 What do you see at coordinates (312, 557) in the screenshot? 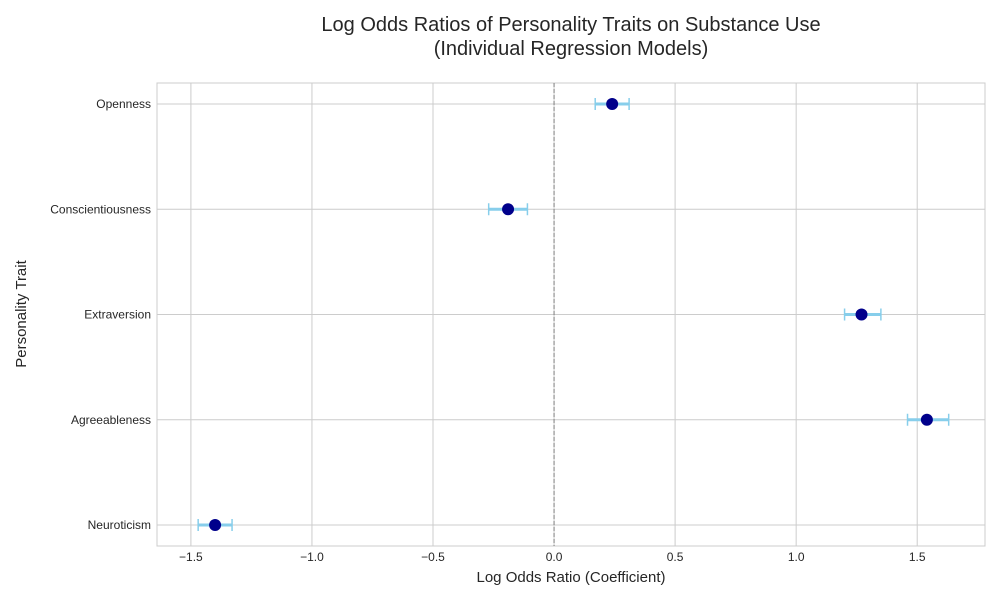
I see `x-tick-label: −1.0` at bounding box center [312, 557].